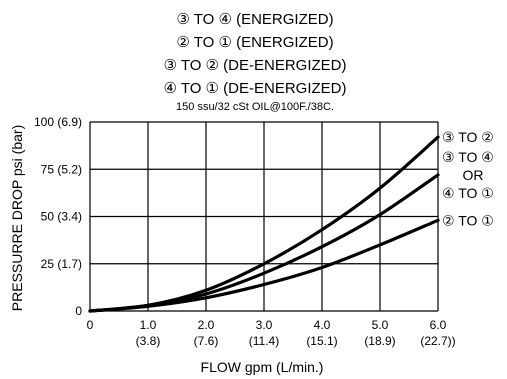  I want to click on x-tick-sublabel: (7.6), so click(206, 341).